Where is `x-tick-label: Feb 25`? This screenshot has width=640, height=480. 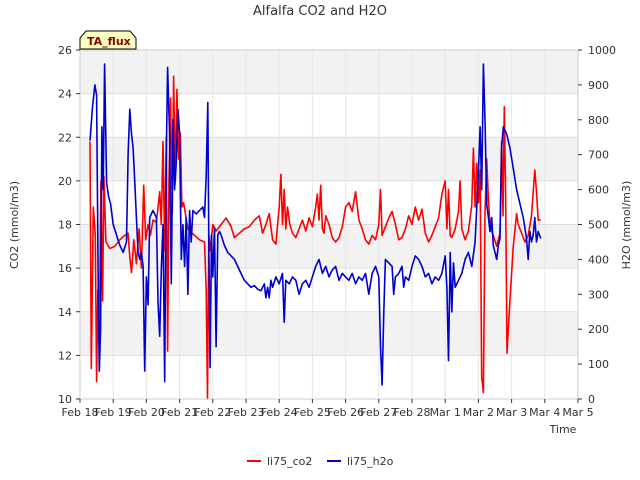 x-tick-label: Feb 25 is located at coordinates (312, 412).